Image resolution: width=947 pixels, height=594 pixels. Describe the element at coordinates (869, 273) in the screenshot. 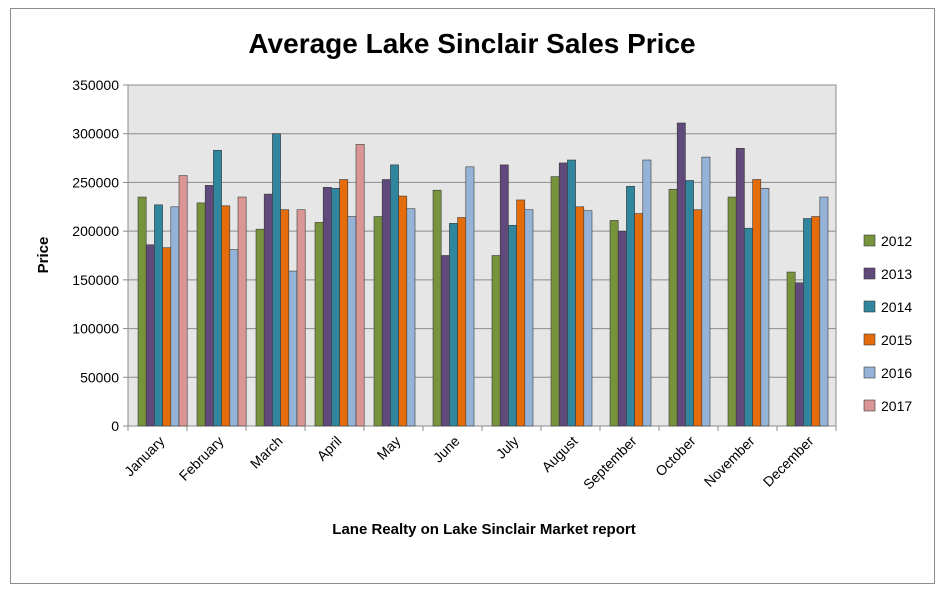

I see `legend-swatch-2013` at that location.